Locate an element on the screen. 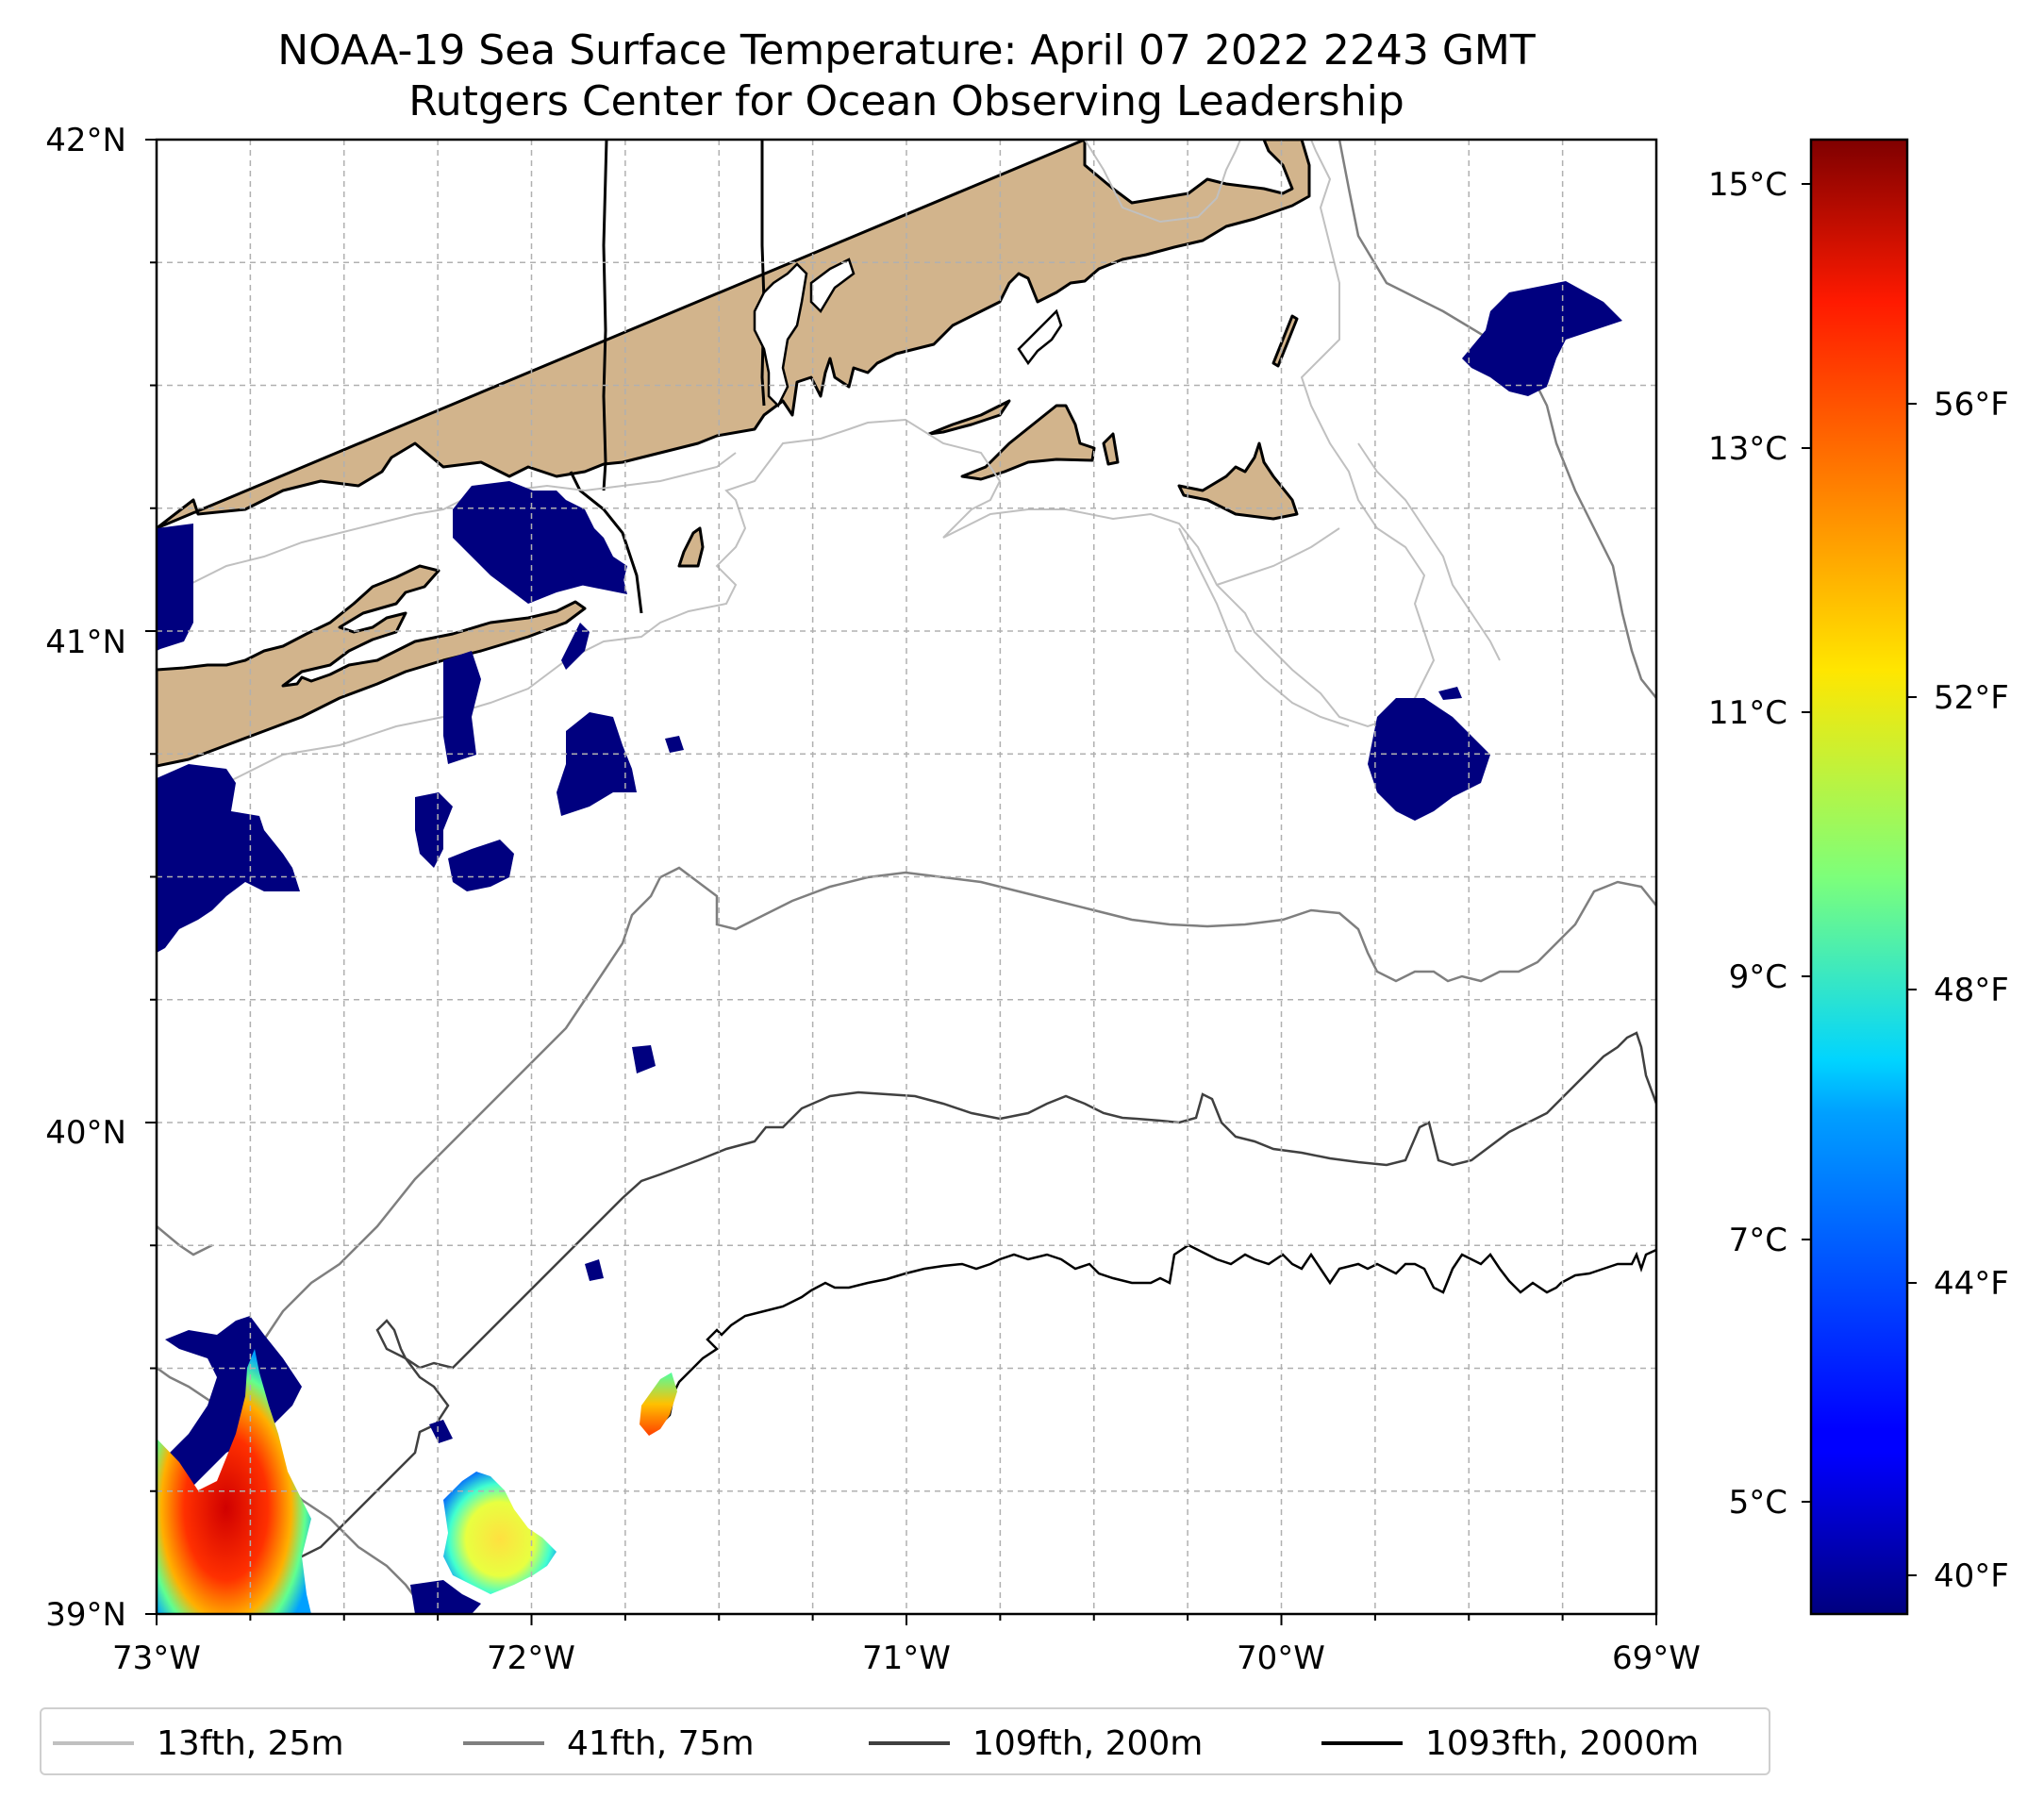 The image size is (2044, 1797). lat-tick-label: 41°N is located at coordinates (86, 642).